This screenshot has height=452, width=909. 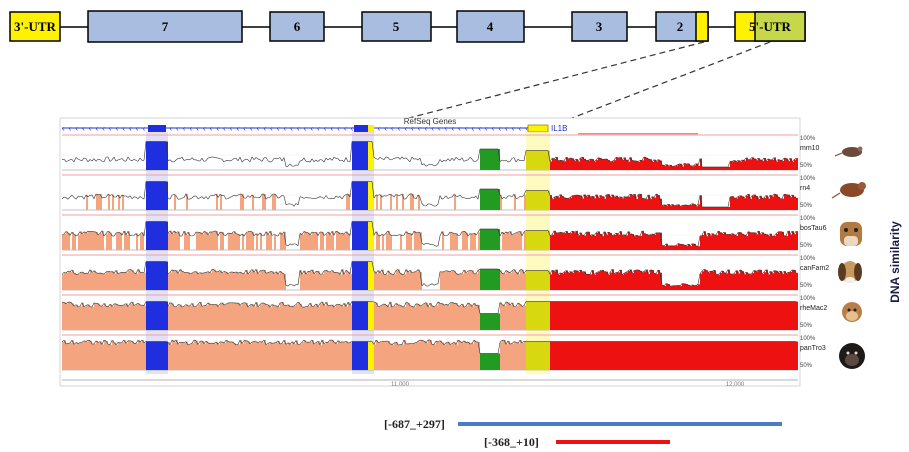 What do you see at coordinates (852, 356) in the screenshot?
I see `chimpanzee-icon` at bounding box center [852, 356].